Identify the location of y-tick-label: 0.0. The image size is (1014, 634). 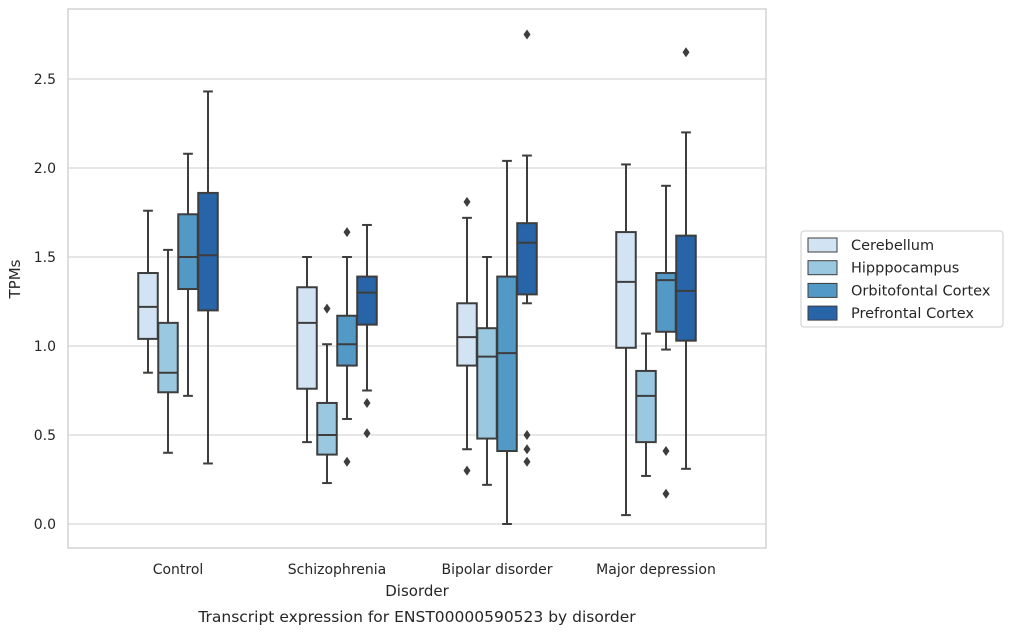
(45, 525).